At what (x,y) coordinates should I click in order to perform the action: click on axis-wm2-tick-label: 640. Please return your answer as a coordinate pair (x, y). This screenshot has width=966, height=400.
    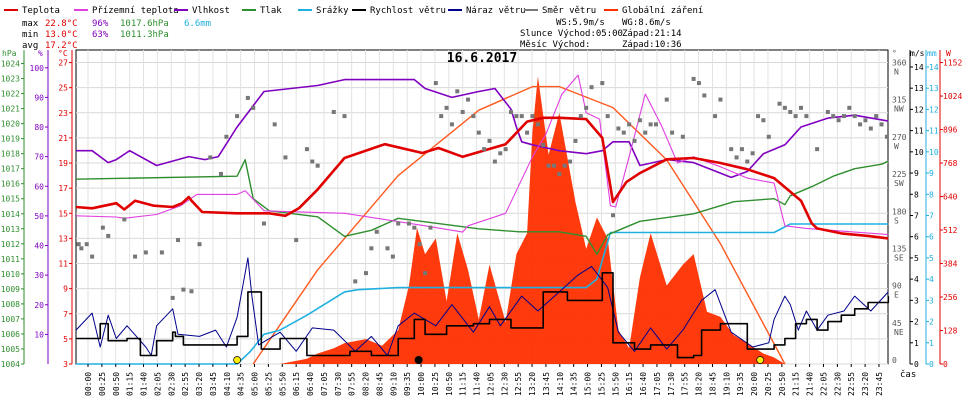
    Looking at the image, I should click on (950, 197).